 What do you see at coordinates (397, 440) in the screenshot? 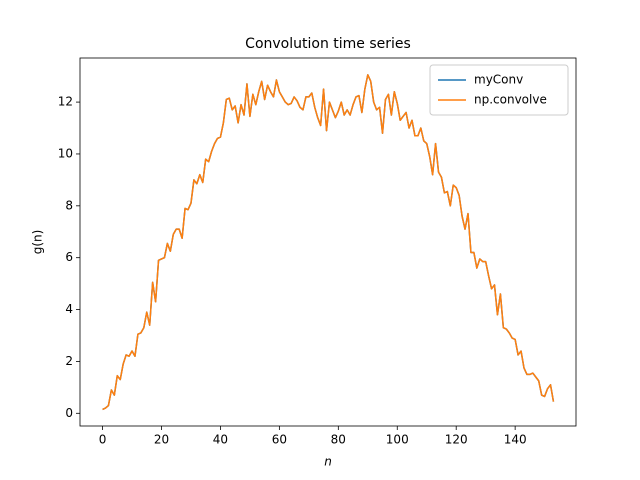
I see `x-tick-label: 100` at bounding box center [397, 440].